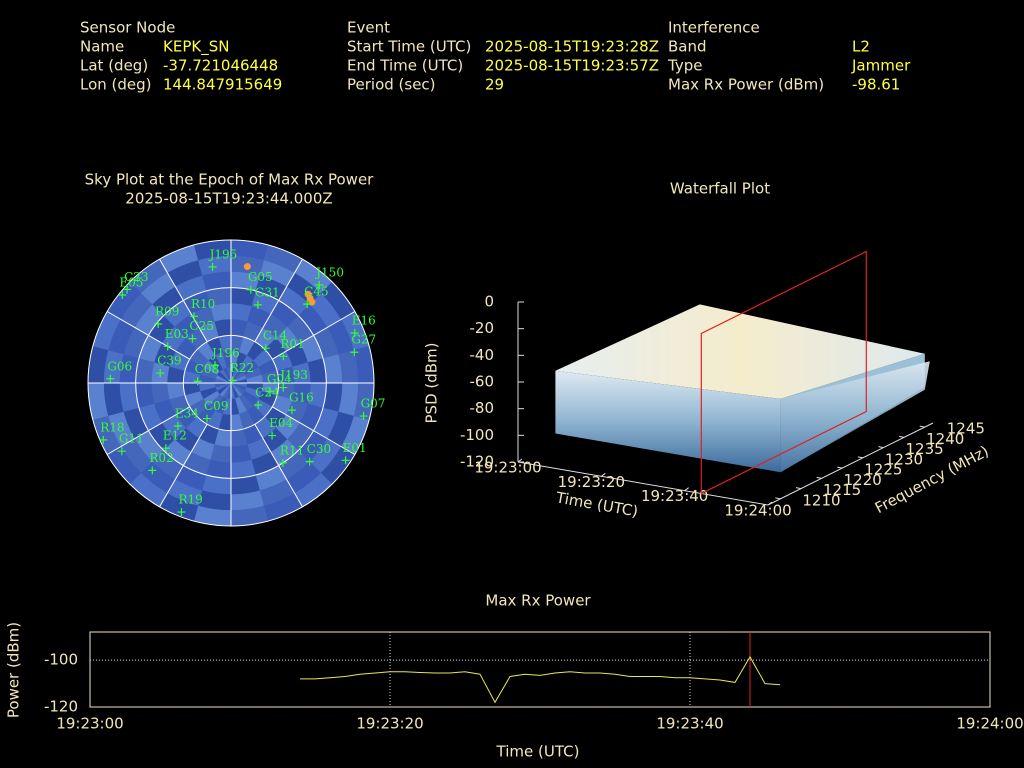 Image resolution: width=1024 pixels, height=768 pixels. Describe the element at coordinates (477, 435) in the screenshot. I see `z-tick-label: -100` at that location.